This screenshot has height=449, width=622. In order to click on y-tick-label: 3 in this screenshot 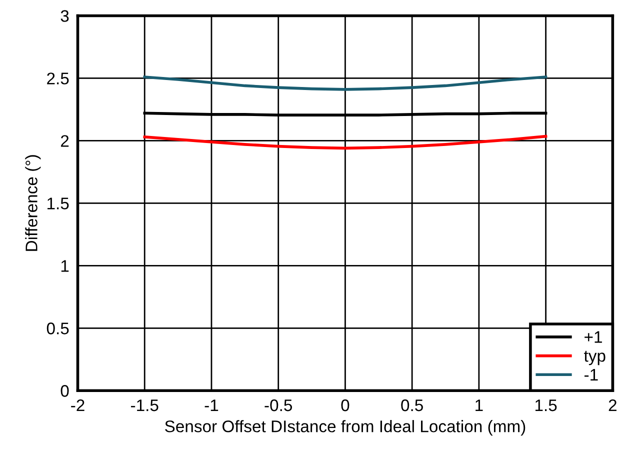, I will do `click(64, 16)`.